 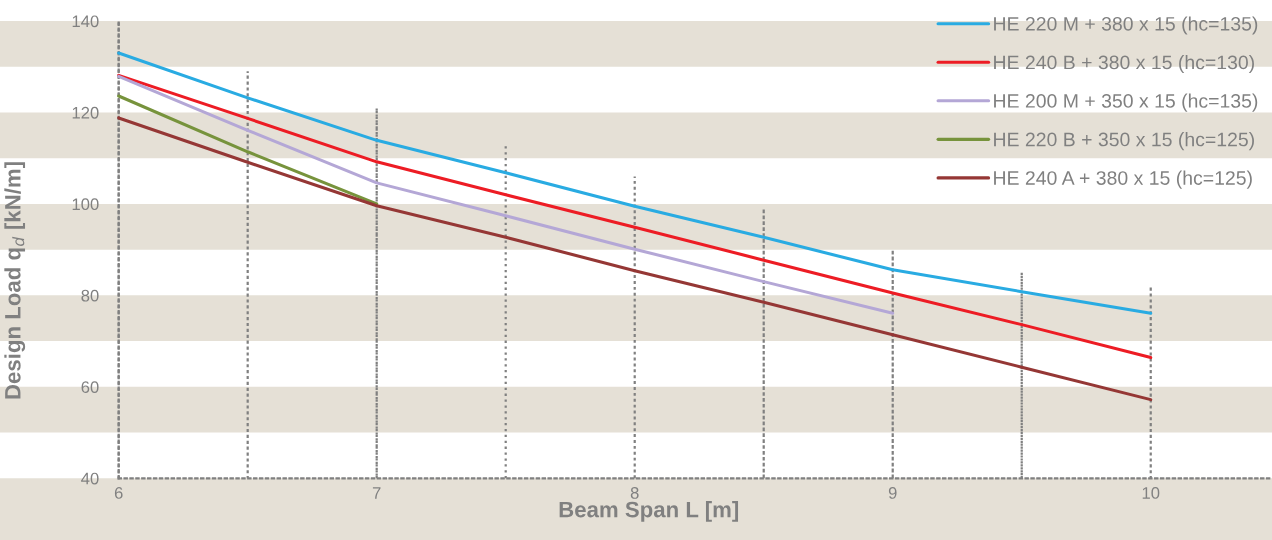 I want to click on y-tick-label: 120, so click(x=85, y=112).